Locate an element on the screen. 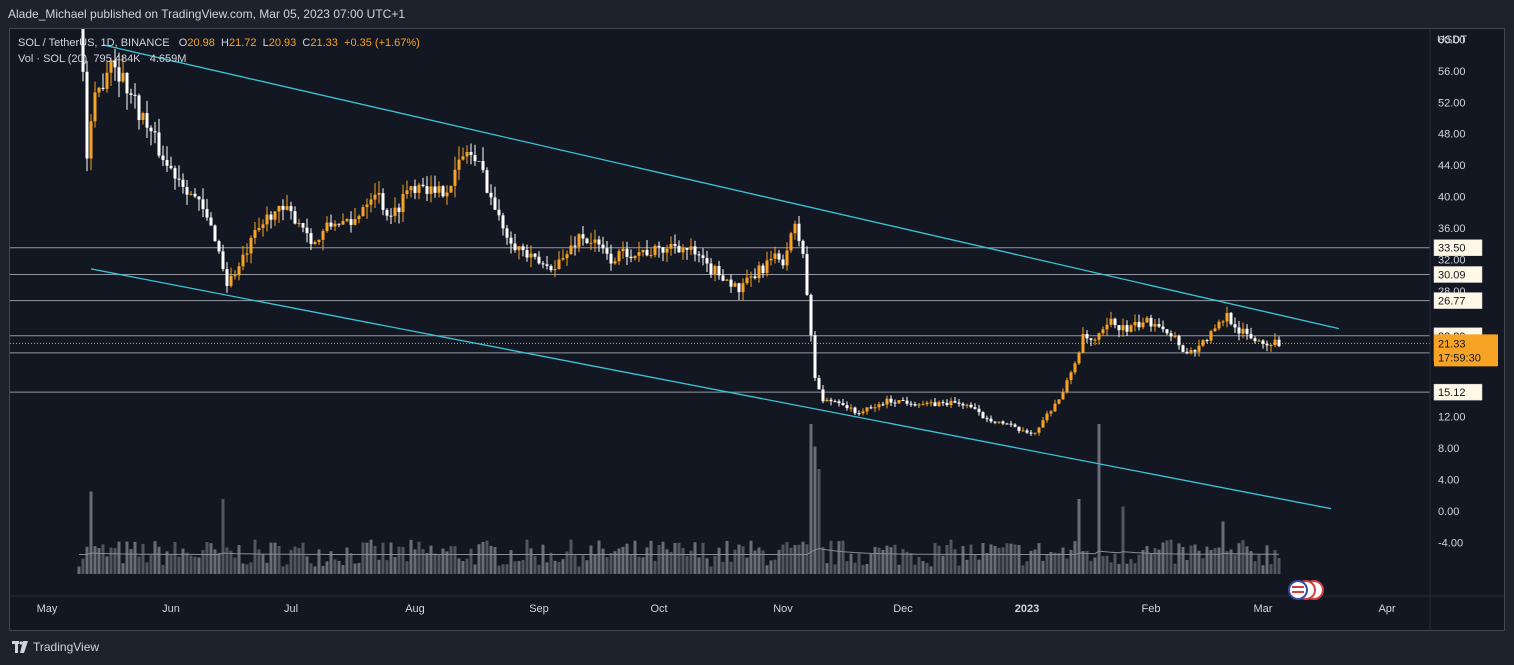  time-axis: May Jun Jul Aug Sep Oct Nov Dec 2023 Feb Mar Apr is located at coordinates (757, 605).